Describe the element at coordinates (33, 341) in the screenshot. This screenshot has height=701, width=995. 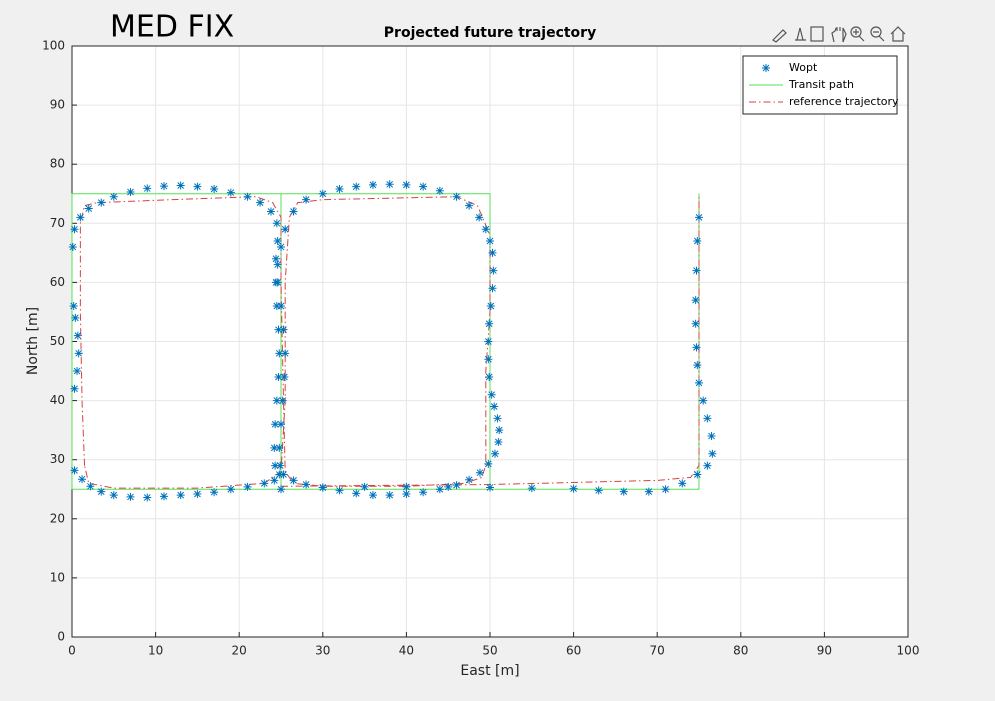
I see `y-axis-label: North [m]` at that location.